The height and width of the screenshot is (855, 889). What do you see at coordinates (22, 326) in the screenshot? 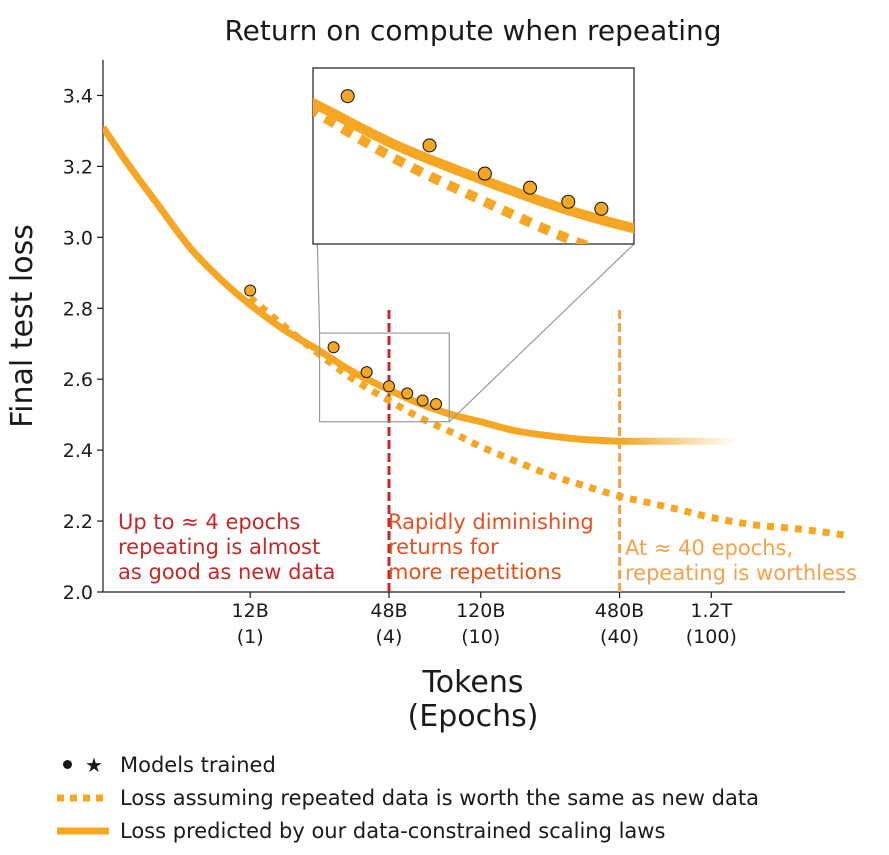
I see `y-axis-title: Final test loss` at bounding box center [22, 326].